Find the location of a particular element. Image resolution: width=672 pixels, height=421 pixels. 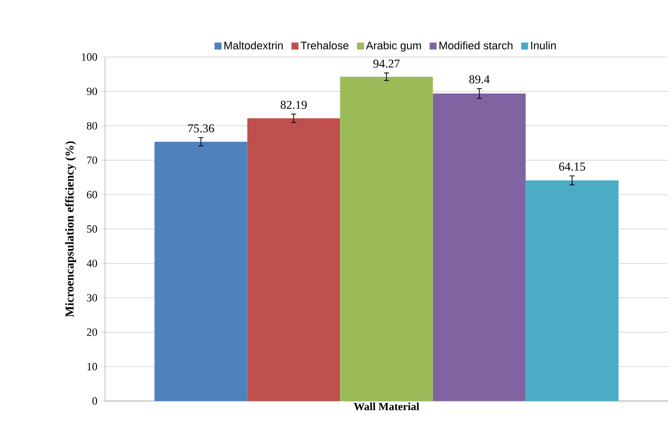

y-tick-label: 90 is located at coordinates (92, 92).